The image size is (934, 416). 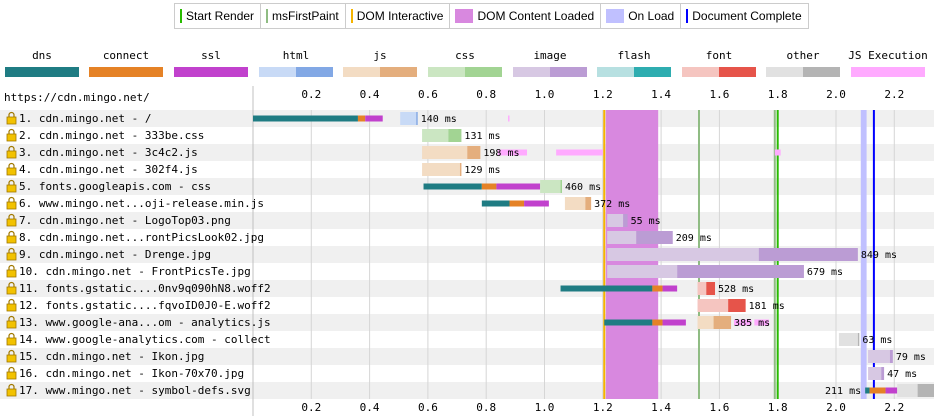 What do you see at coordinates (108, 169) in the screenshot?
I see `row-label: 4. cdn.mingo.net - 302f4.js` at bounding box center [108, 169].